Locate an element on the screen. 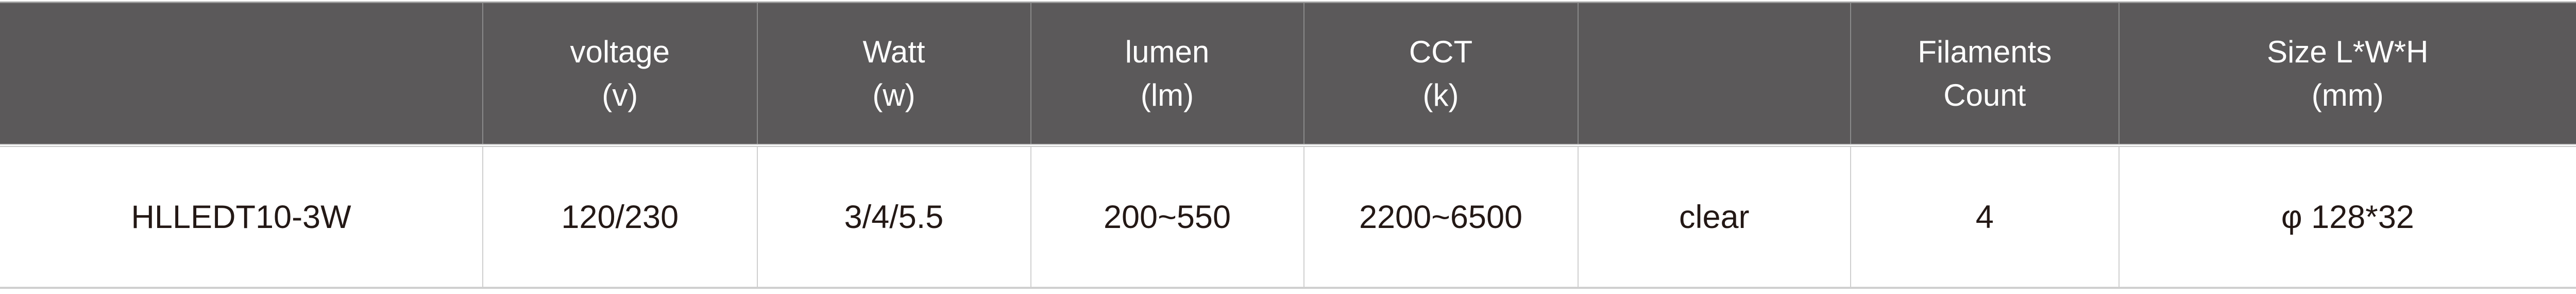 Image resolution: width=2576 pixels, height=294 pixels. cell-text: 200~550 is located at coordinates (1167, 217).